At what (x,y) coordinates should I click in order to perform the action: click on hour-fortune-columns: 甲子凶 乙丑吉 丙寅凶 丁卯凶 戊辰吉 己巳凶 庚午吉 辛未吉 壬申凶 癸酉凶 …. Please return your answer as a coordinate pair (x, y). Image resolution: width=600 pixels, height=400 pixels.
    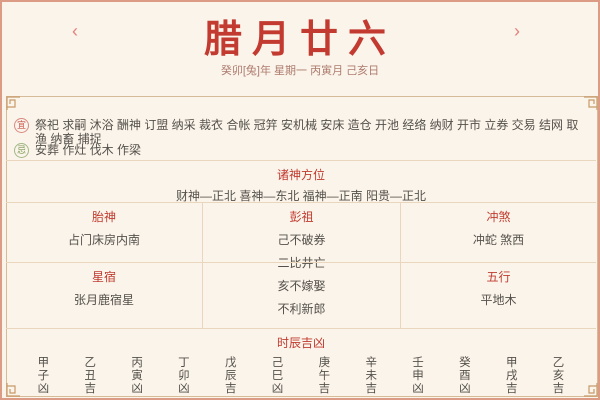
    Looking at the image, I should click on (301, 376).